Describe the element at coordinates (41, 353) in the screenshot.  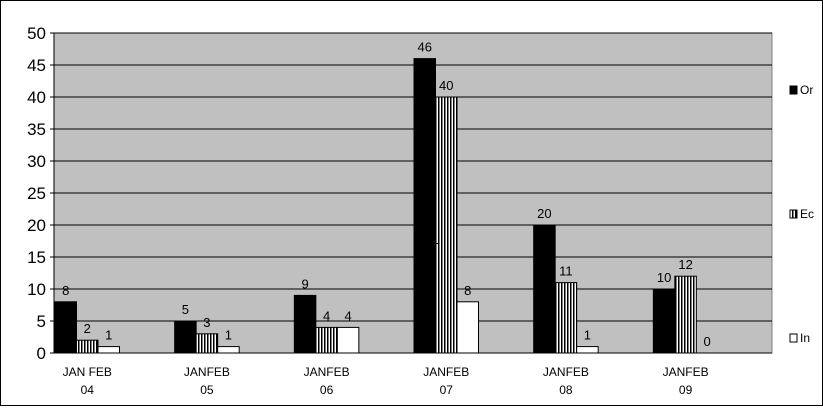
I see `y-tick-label: 0` at that location.